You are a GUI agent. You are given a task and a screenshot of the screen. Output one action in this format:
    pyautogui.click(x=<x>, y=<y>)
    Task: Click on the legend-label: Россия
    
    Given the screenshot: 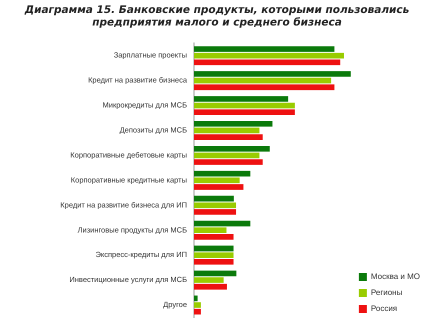 What is the action you would take?
    pyautogui.click(x=384, y=309)
    